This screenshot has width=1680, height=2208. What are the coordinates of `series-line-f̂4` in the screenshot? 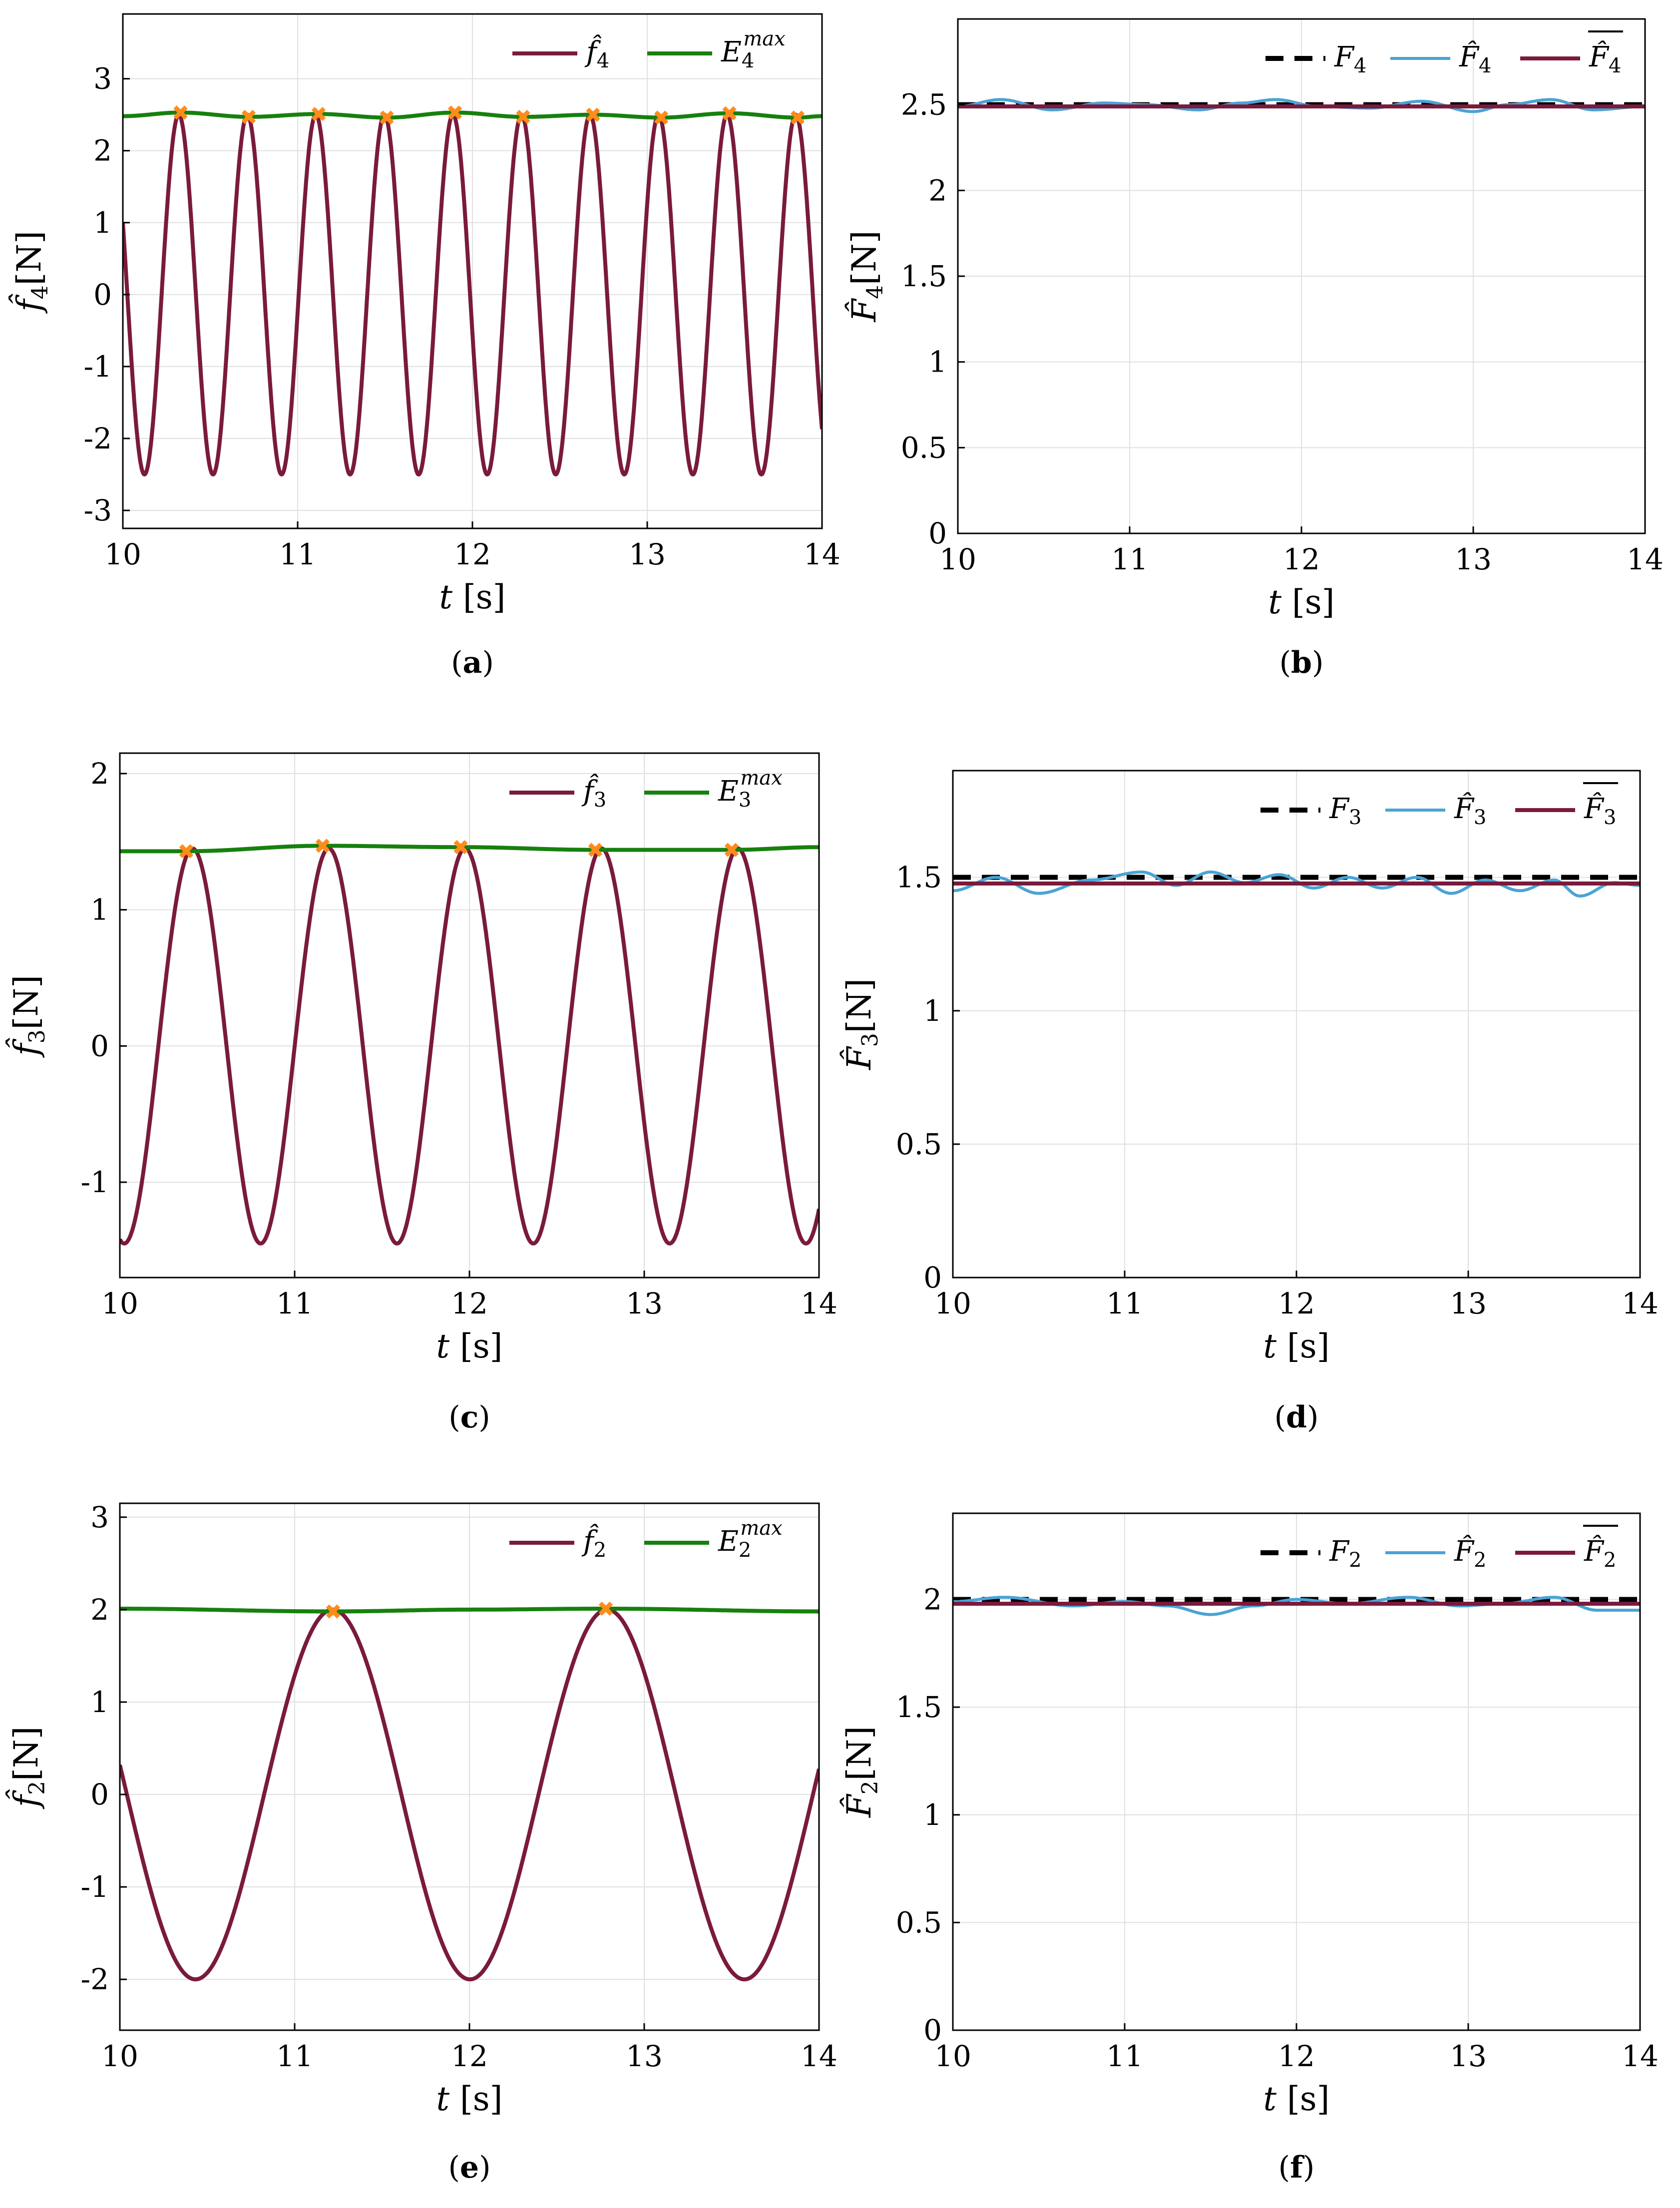 It's located at (472, 294).